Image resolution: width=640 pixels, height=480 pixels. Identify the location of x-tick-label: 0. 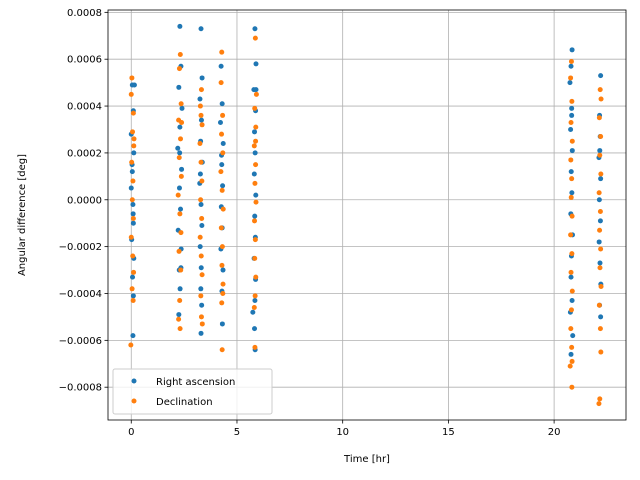
(131, 432).